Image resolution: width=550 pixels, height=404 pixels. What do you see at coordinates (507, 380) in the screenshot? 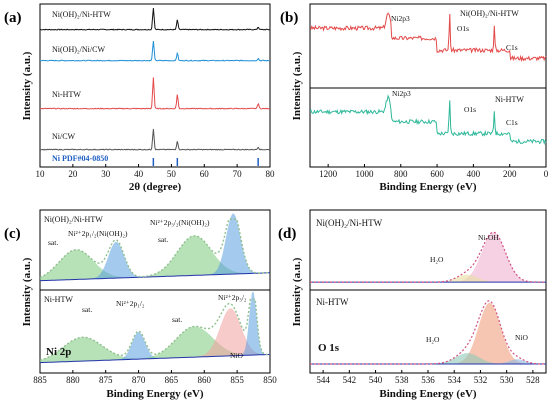
I see `panel-d-tick-label-7: 530` at bounding box center [507, 380].